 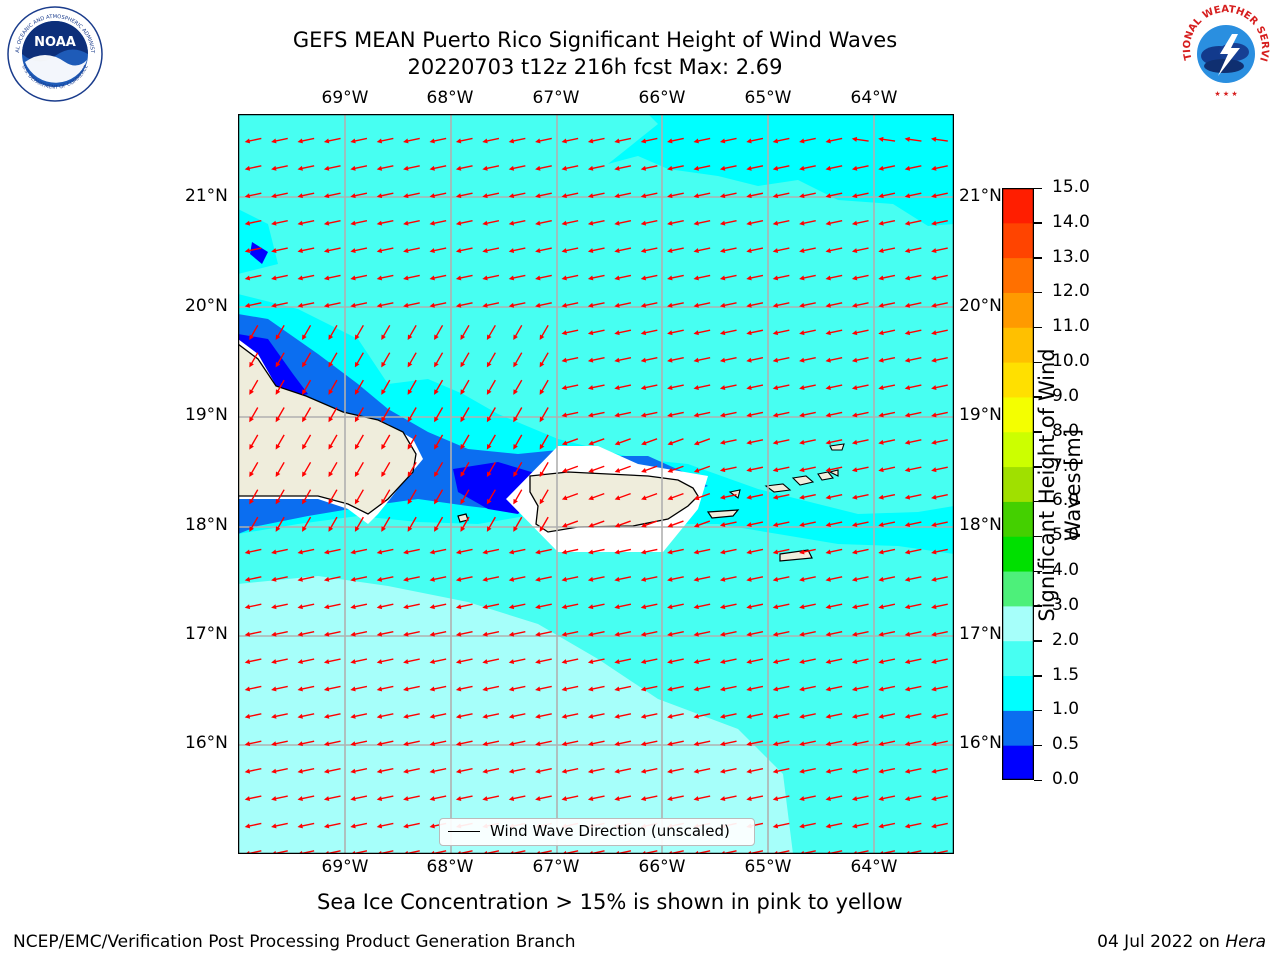 What do you see at coordinates (874, 98) in the screenshot?
I see `lon-label-top: 64°W` at bounding box center [874, 98].